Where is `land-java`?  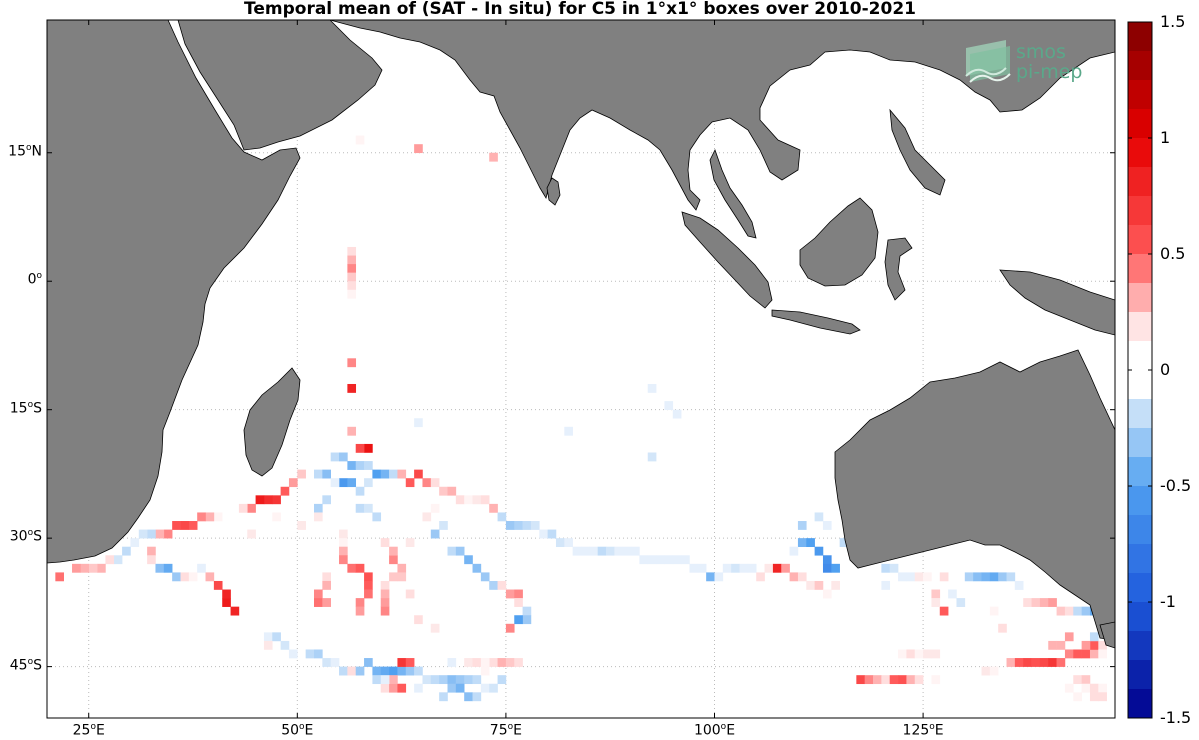 land-java is located at coordinates (816, 322).